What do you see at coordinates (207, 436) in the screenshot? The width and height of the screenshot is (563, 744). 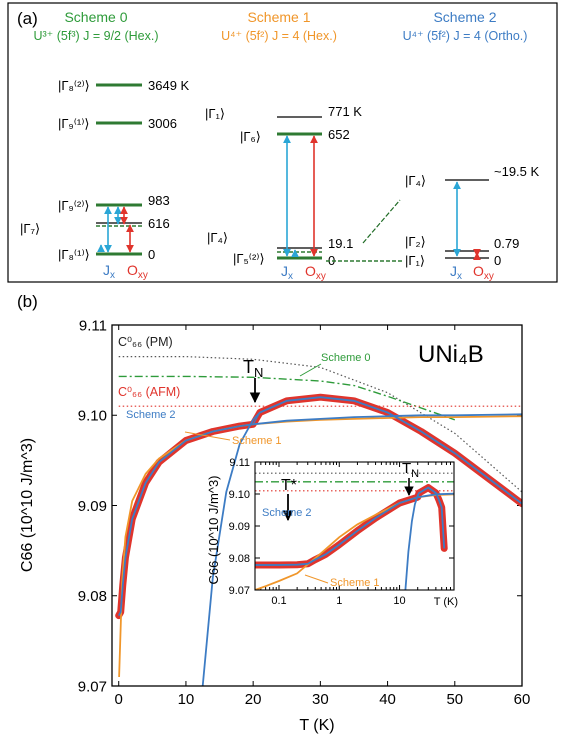 I see `scheme1-pointer` at bounding box center [207, 436].